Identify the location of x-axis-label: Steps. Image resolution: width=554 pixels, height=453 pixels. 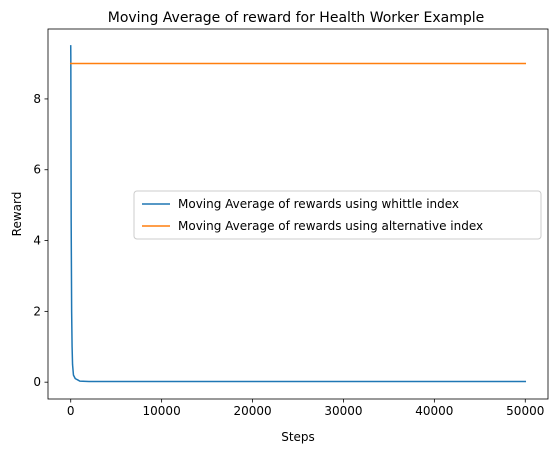
(298, 437).